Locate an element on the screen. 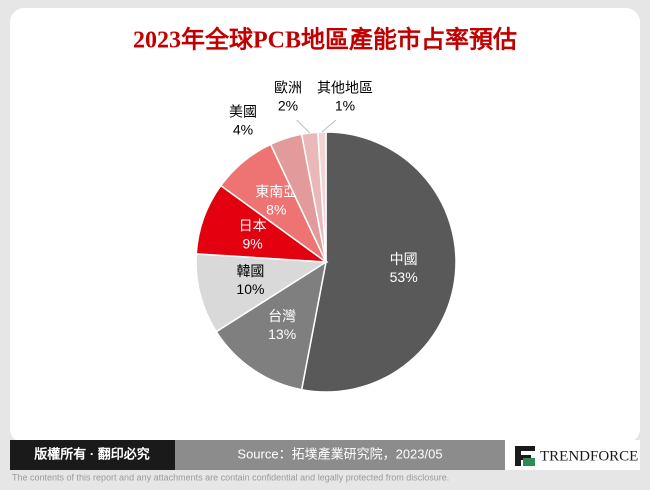 Image resolution: width=650 pixels, height=490 pixels. slice-label: 美國 is located at coordinates (243, 112).